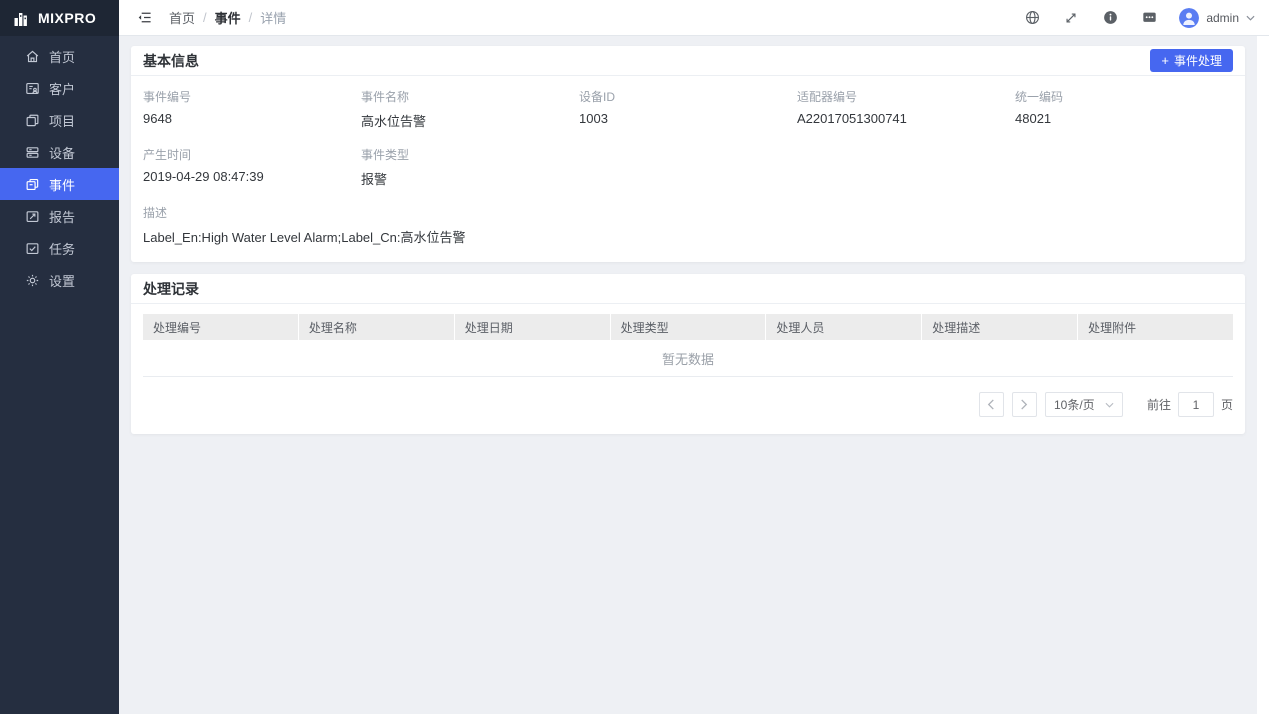  Describe the element at coordinates (852, 118) in the screenshot. I see `field-value: A22017051300741` at that location.